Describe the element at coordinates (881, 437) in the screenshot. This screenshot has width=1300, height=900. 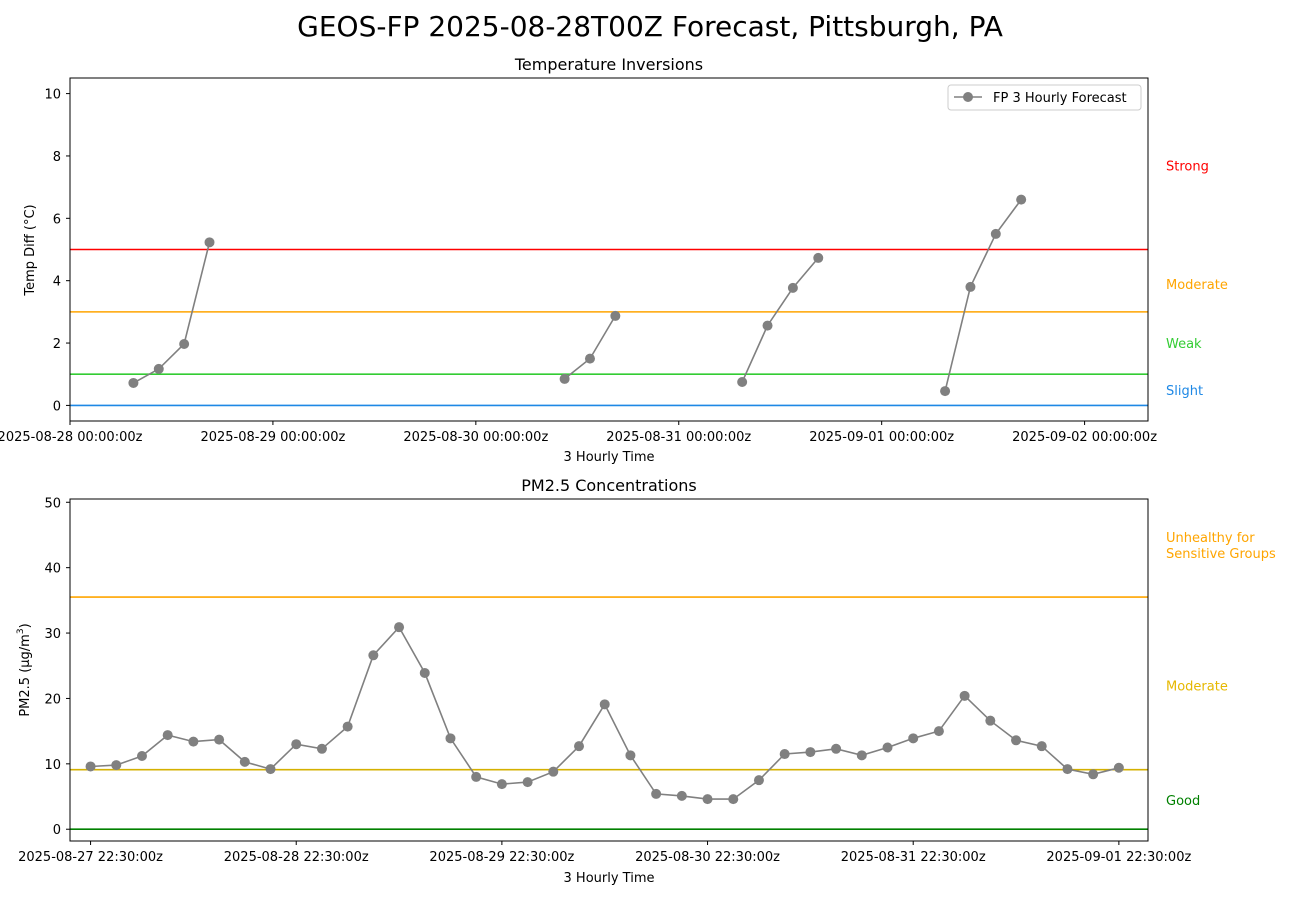
I see `x-tick-label: 2025-09-01 00:00:00z` at that location.